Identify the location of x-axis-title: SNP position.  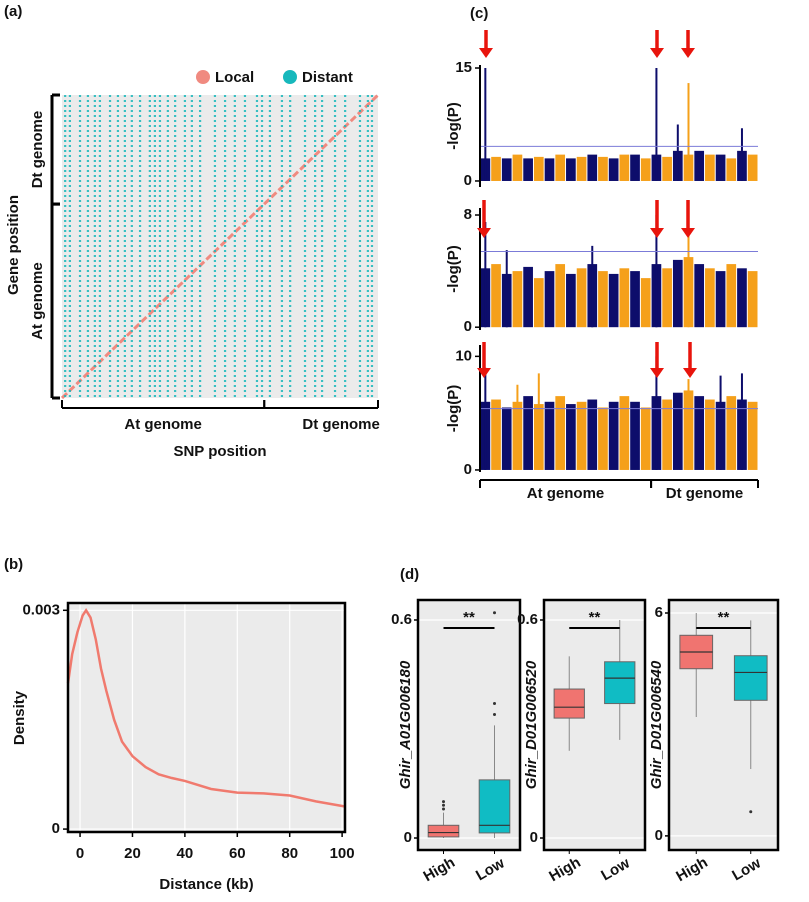
(219, 451).